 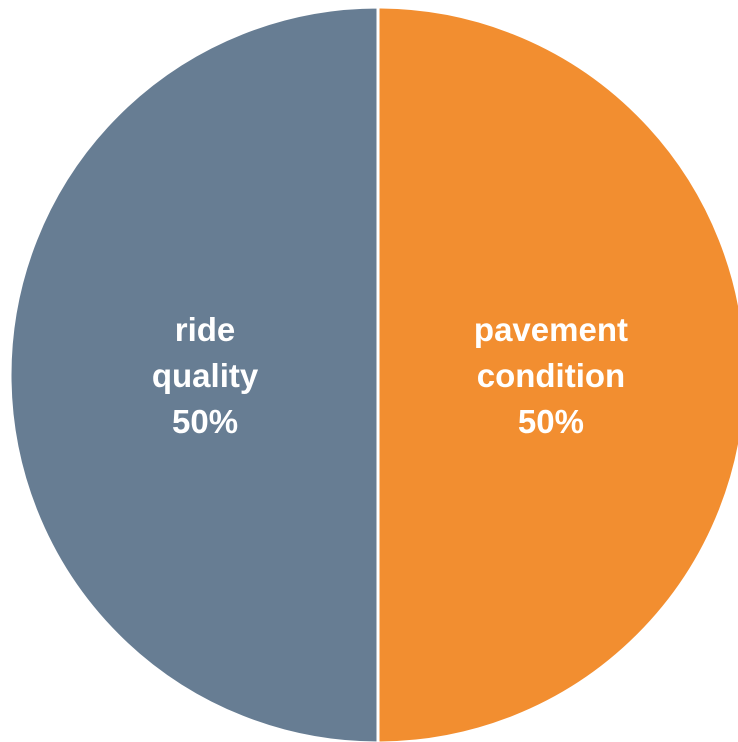 What do you see at coordinates (551, 329) in the screenshot?
I see `pie-slice-name-line: pavement` at bounding box center [551, 329].